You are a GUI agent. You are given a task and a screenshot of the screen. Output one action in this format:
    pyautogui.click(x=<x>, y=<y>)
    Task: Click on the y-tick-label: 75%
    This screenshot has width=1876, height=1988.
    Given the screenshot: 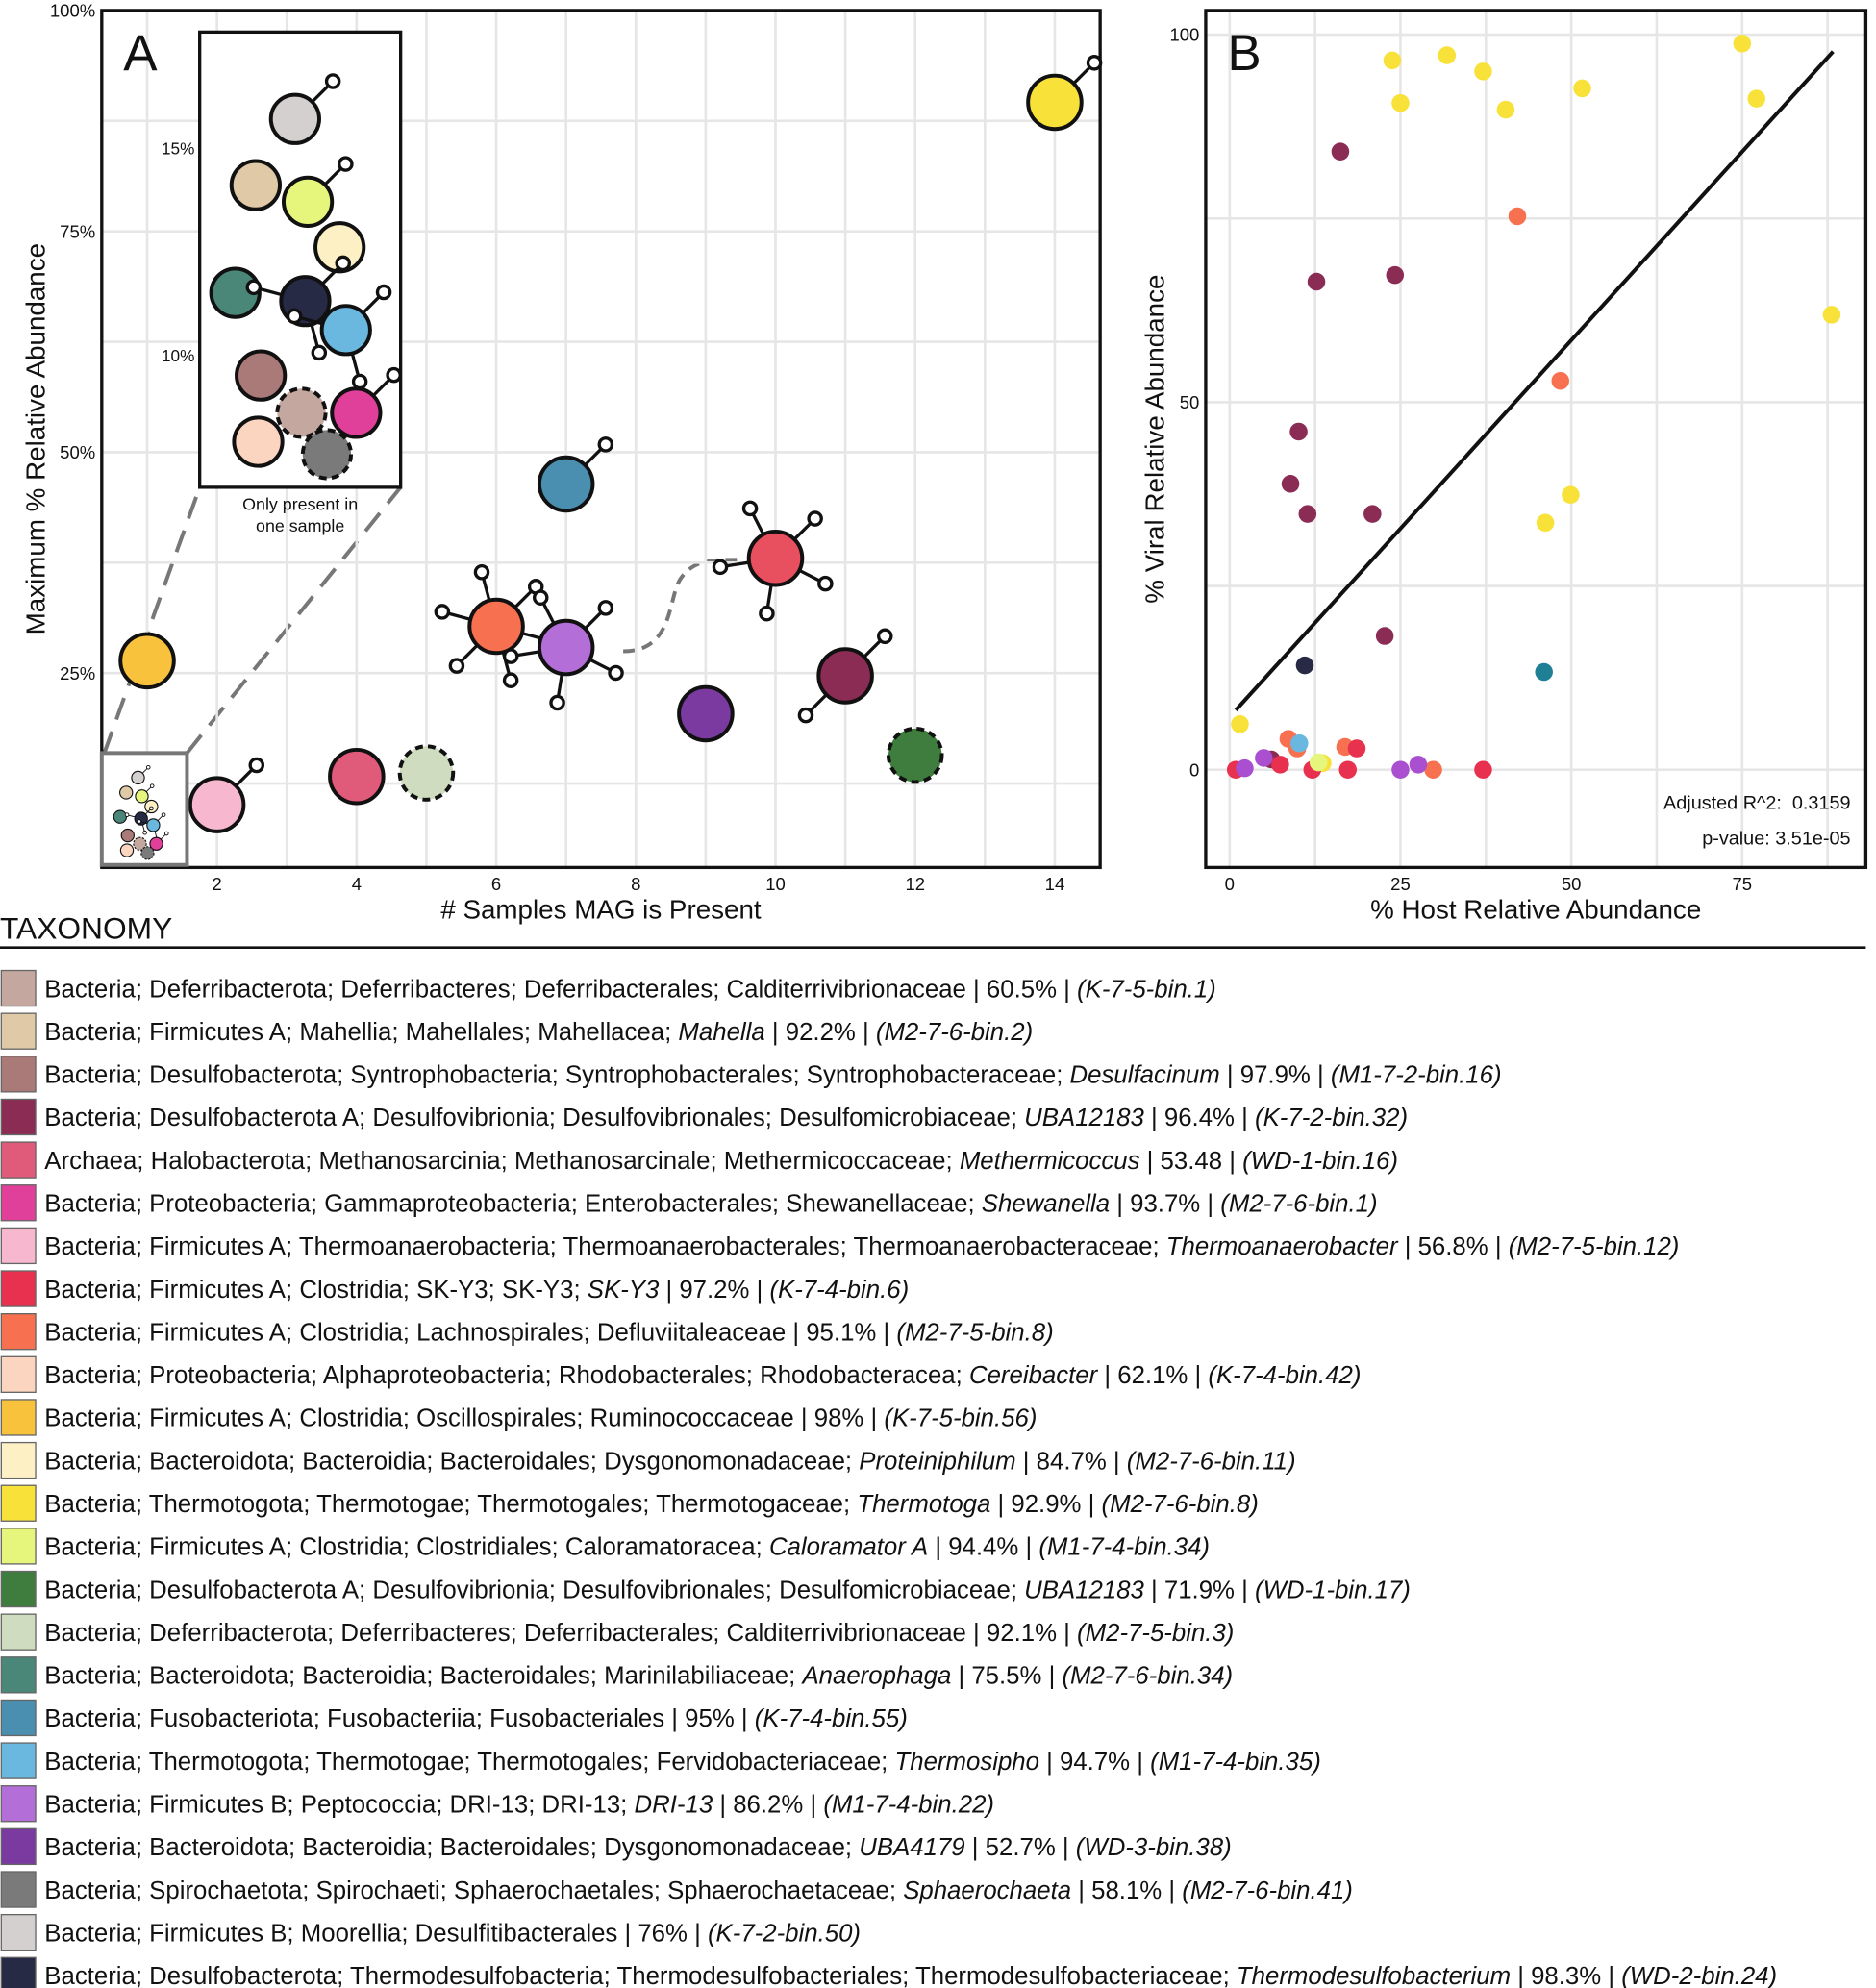 What is the action you would take?
    pyautogui.click(x=77, y=231)
    